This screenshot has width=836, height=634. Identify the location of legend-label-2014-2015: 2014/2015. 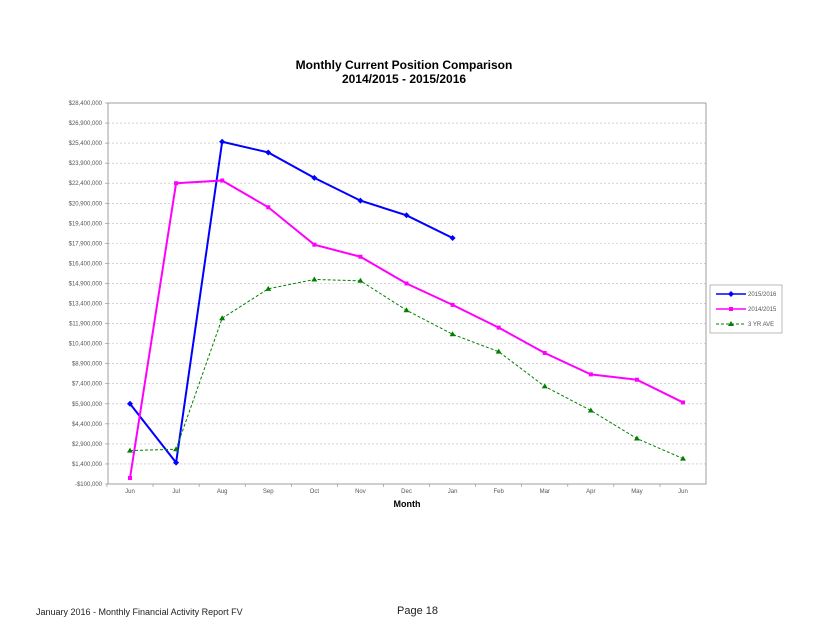
(762, 310).